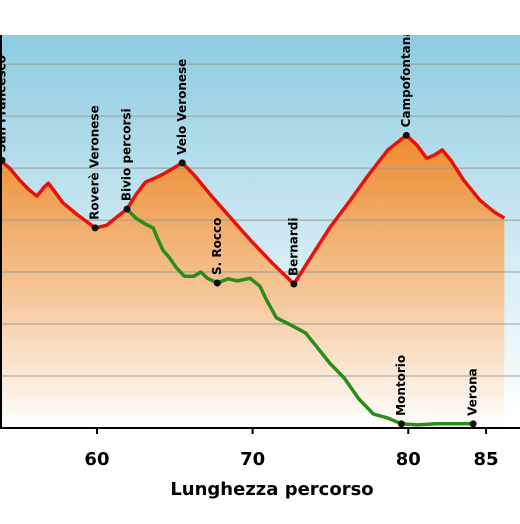 The image size is (520, 524). What do you see at coordinates (473, 392) in the screenshot?
I see `landmark-label: Verona` at bounding box center [473, 392].